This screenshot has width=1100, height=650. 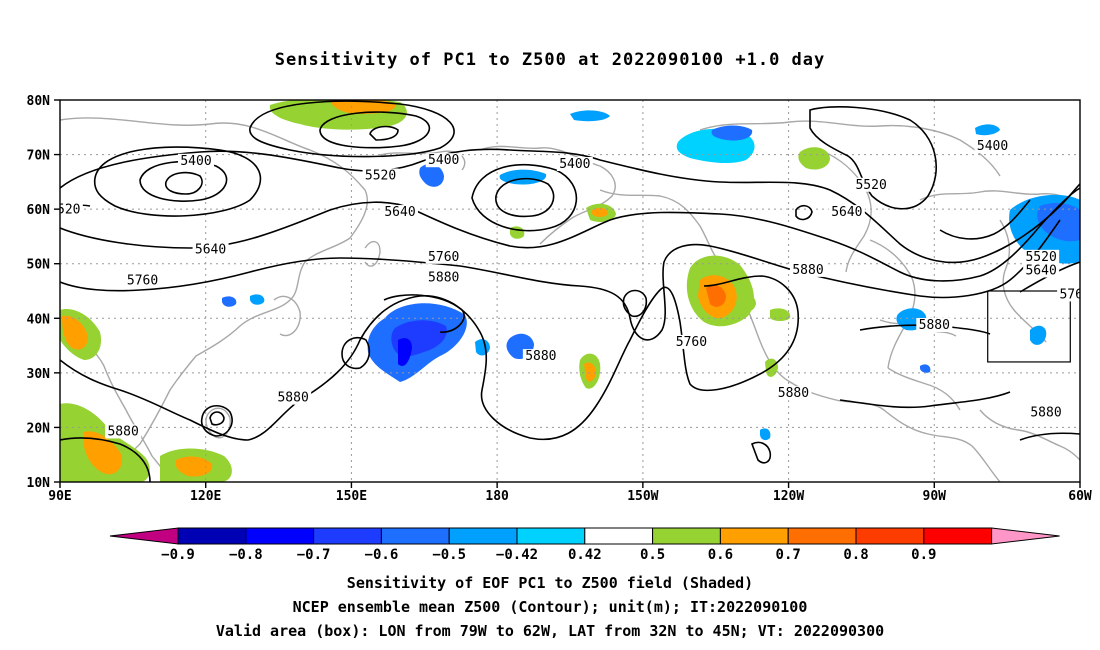 I want to click on lon-tick-label: 150E, so click(x=351, y=496).